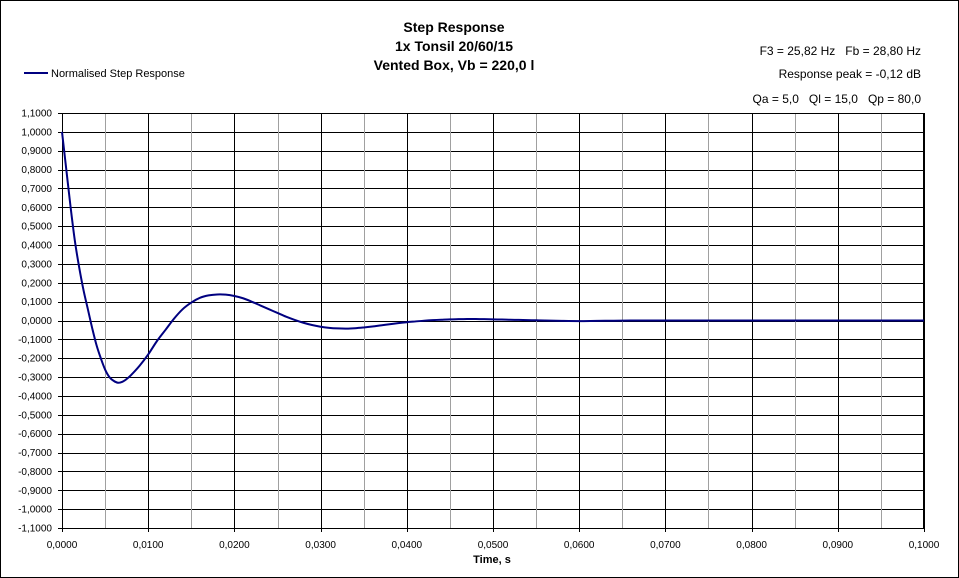 The image size is (959, 578). What do you see at coordinates (35, 510) in the screenshot?
I see `y-tick-label: -1,0000` at bounding box center [35, 510].